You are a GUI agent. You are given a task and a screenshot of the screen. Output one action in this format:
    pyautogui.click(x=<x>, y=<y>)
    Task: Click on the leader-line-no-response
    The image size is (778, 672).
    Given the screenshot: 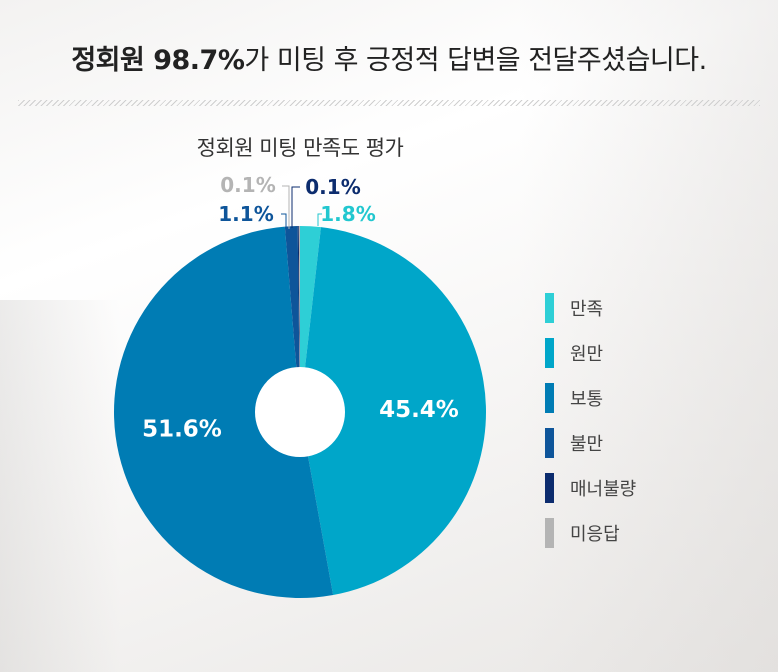 What is the action you would take?
    pyautogui.click(x=286, y=207)
    